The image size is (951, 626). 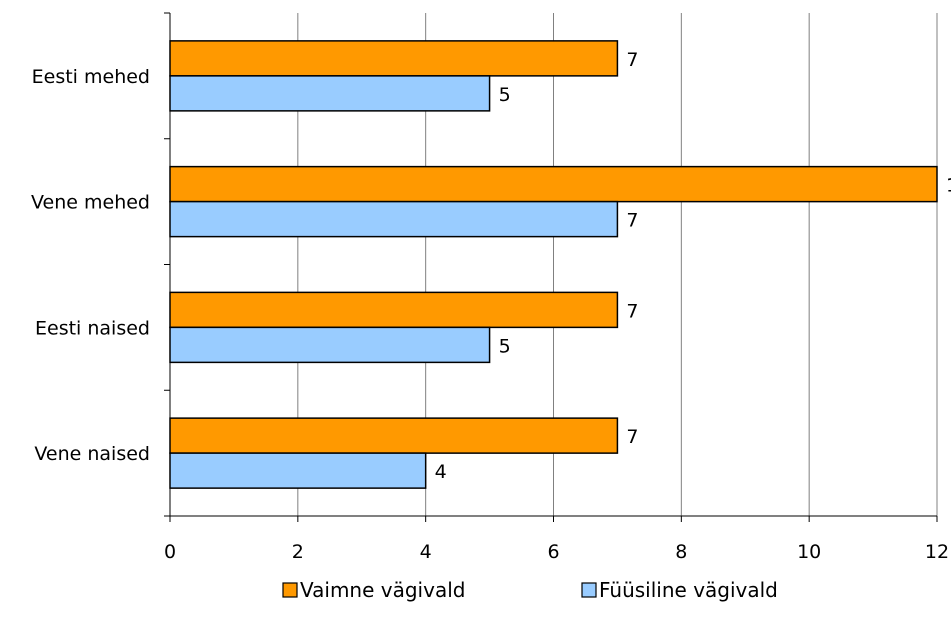 I want to click on category-label: Vene naised, so click(x=92, y=454).